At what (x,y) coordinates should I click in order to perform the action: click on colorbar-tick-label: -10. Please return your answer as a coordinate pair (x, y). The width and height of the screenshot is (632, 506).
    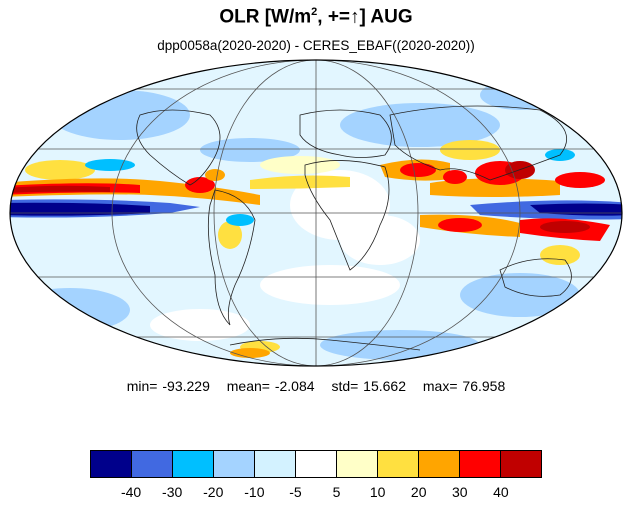
    Looking at the image, I should click on (254, 492).